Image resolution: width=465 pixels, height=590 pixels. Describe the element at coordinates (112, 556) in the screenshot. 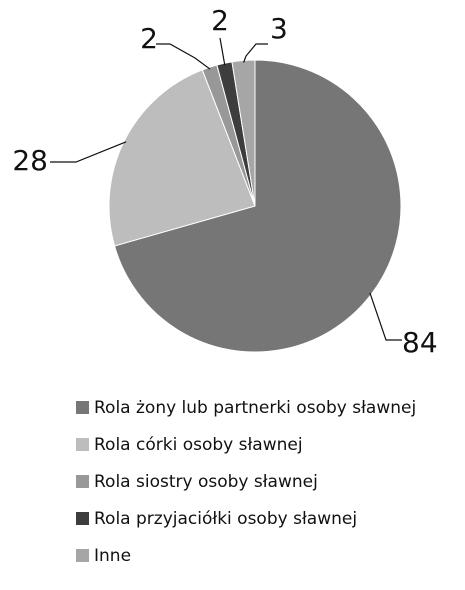

I see `legend-label-5: Inne` at that location.